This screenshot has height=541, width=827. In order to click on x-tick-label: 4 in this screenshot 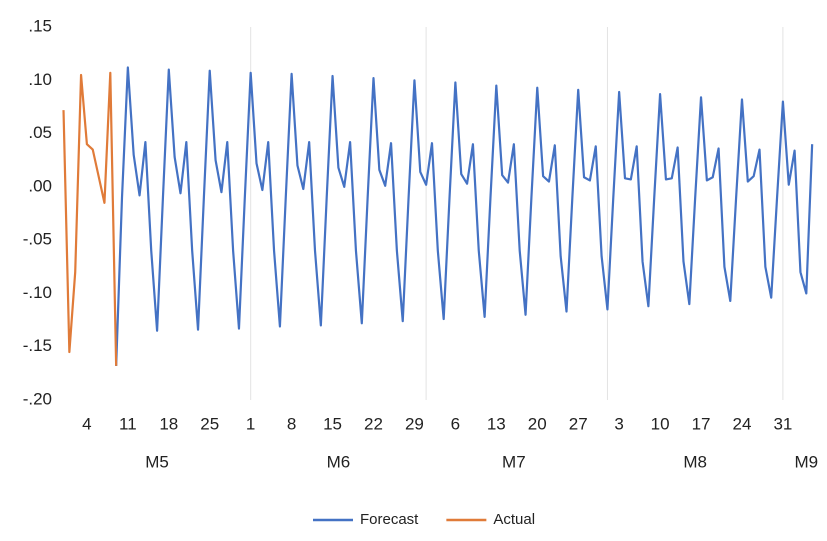, I will do `click(86, 423)`.